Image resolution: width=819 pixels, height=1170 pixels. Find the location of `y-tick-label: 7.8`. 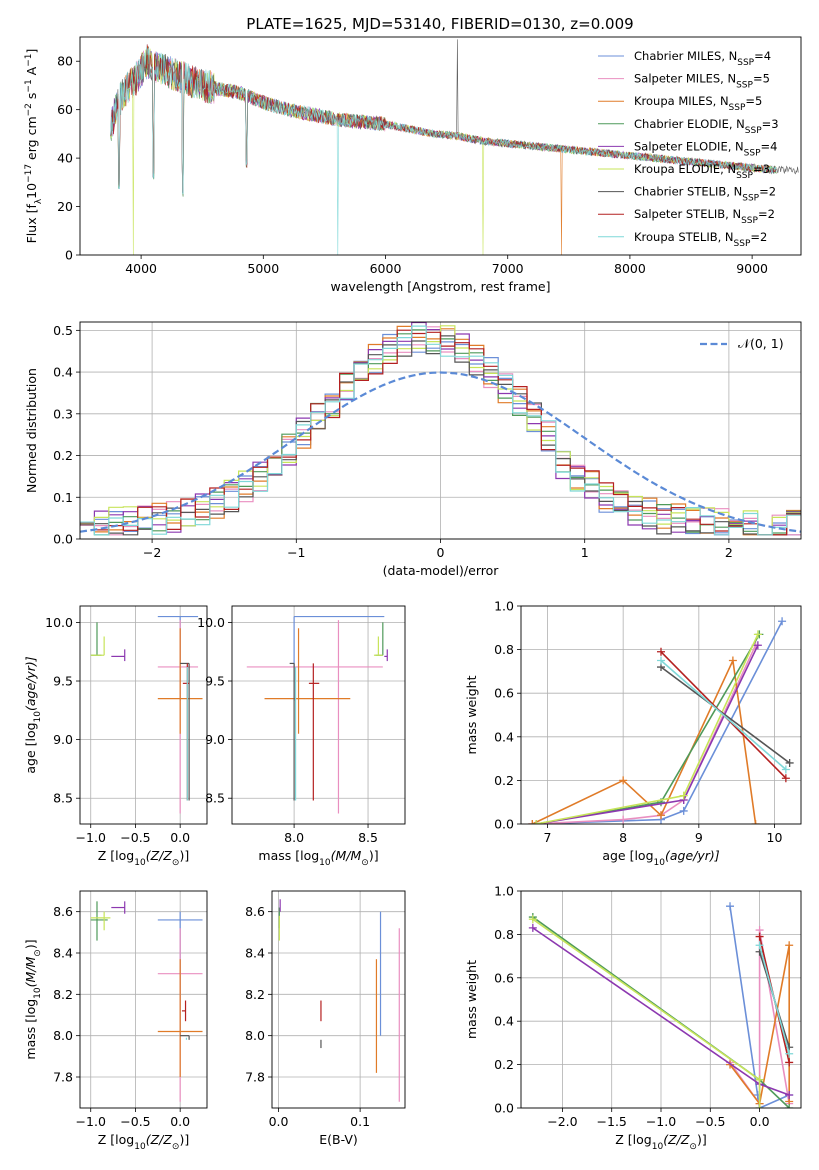

y-tick-label: 7.8 is located at coordinates (255, 1077).